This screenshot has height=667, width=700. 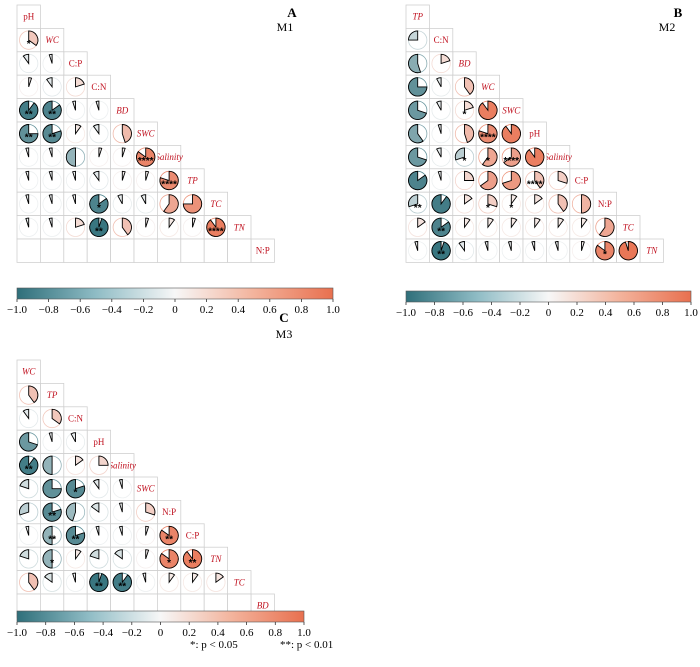 What do you see at coordinates (189, 633) in the screenshot?
I see `colorbar-tick-label: 0.2` at bounding box center [189, 633].